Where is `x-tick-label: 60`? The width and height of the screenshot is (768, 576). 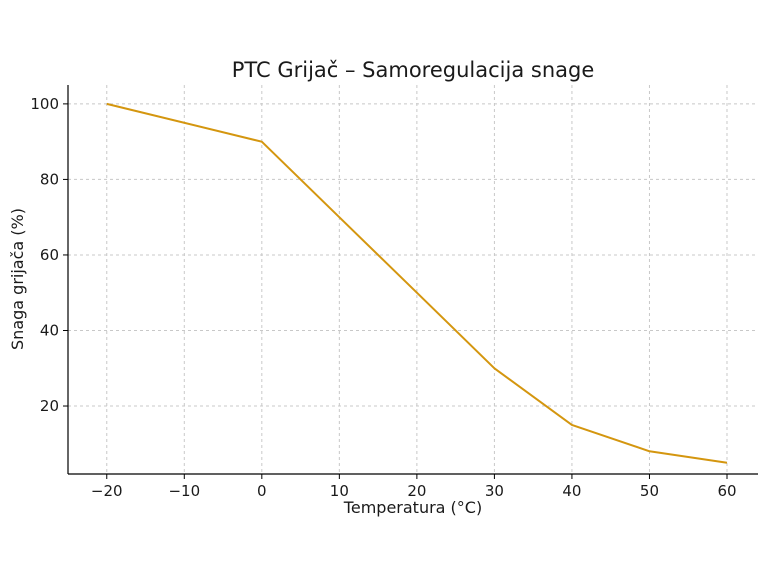
x-tick-label: 60 is located at coordinates (726, 491).